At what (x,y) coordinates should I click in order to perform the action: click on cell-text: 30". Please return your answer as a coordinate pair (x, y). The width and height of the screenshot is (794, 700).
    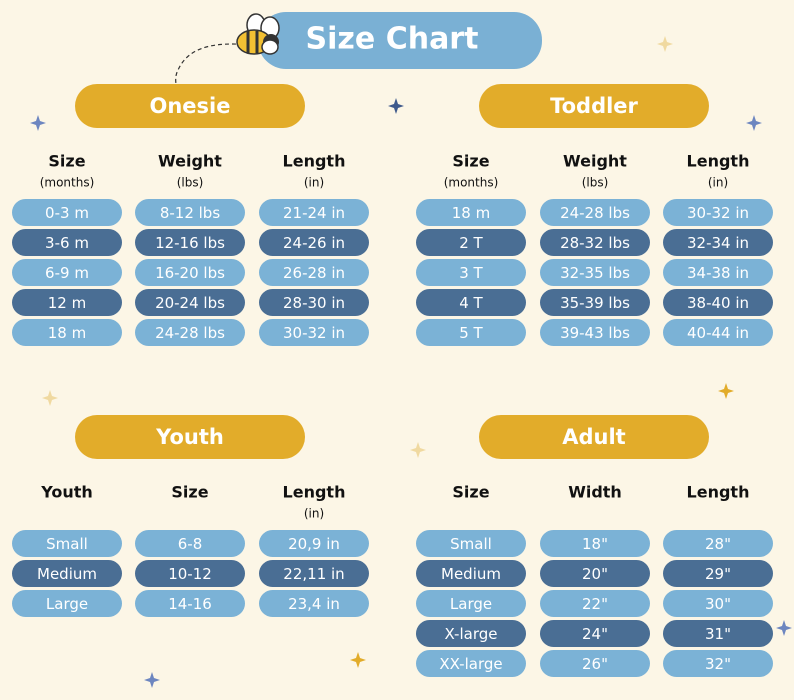
    Looking at the image, I should click on (718, 604).